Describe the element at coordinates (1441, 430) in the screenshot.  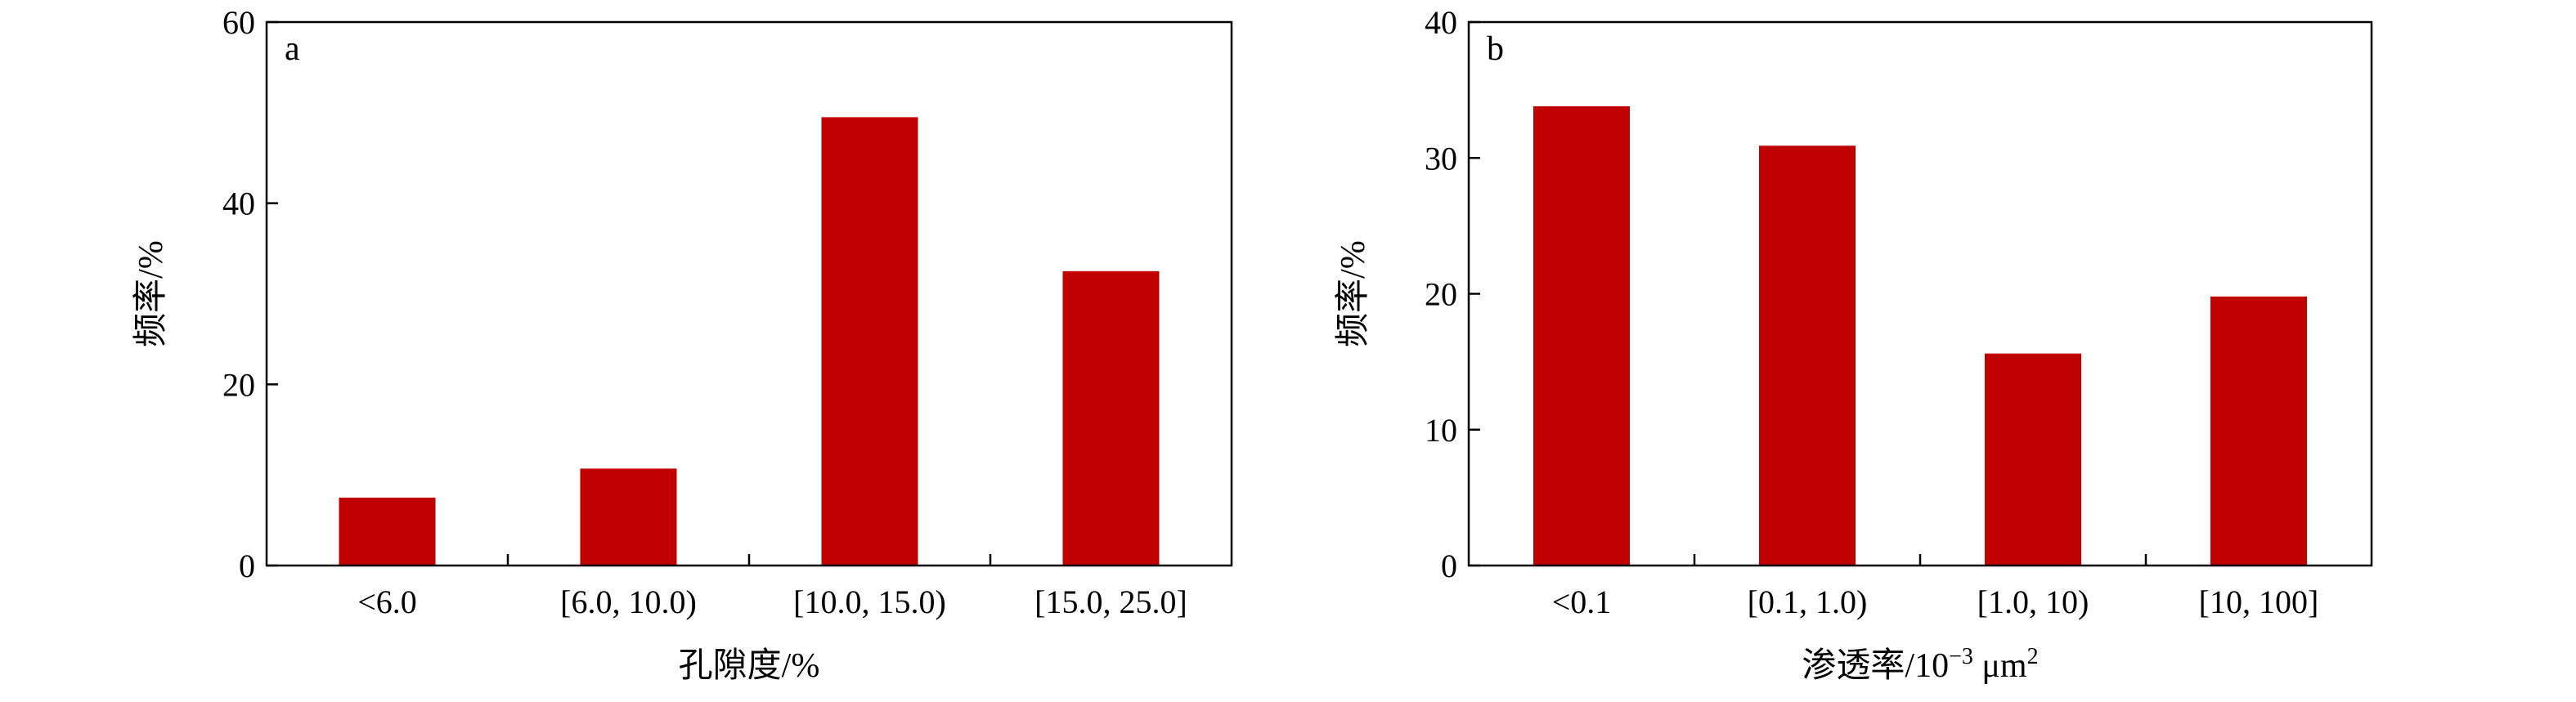
I see `y-tick-label: 10` at that location.